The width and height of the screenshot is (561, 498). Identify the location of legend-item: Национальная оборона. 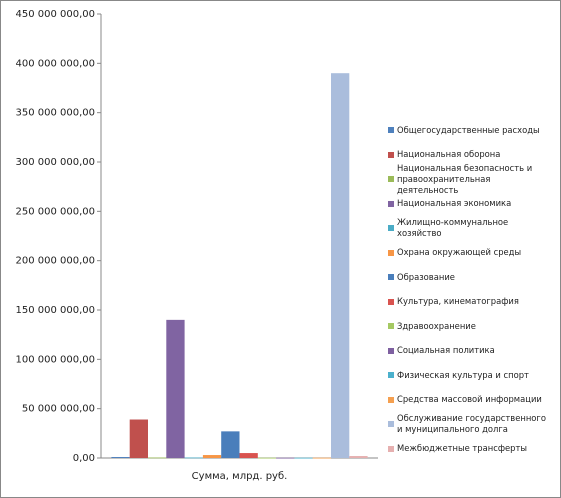
(468, 155).